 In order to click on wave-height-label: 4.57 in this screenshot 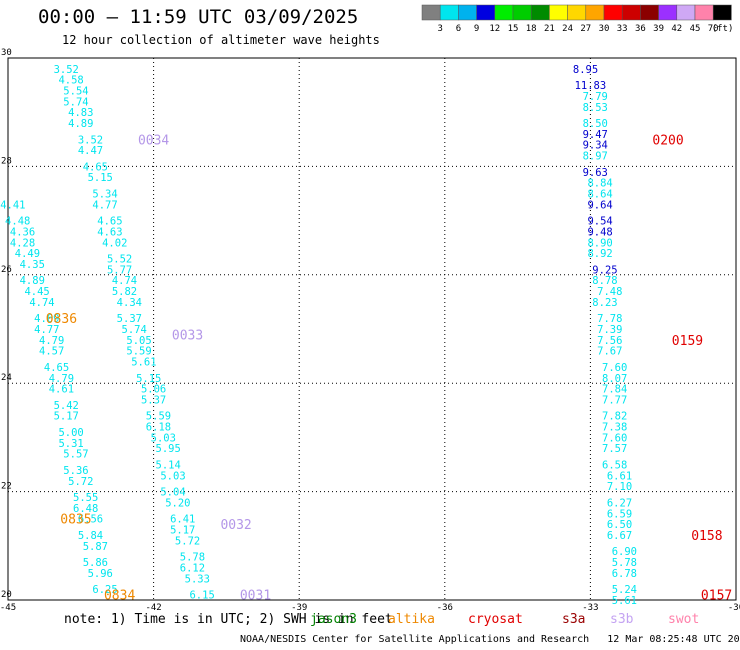, I will do `click(51, 352)`.